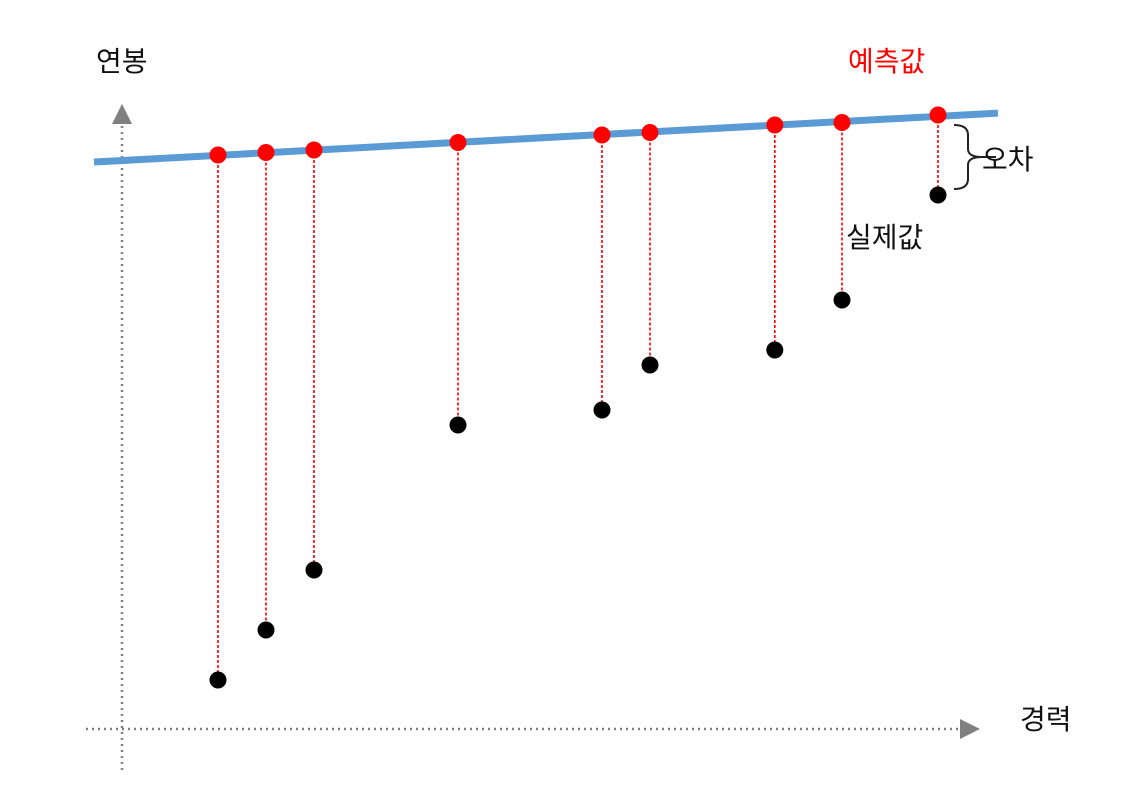 The height and width of the screenshot is (802, 1146). What do you see at coordinates (1008, 159) in the screenshot?
I see `error-label: 오차` at bounding box center [1008, 159].